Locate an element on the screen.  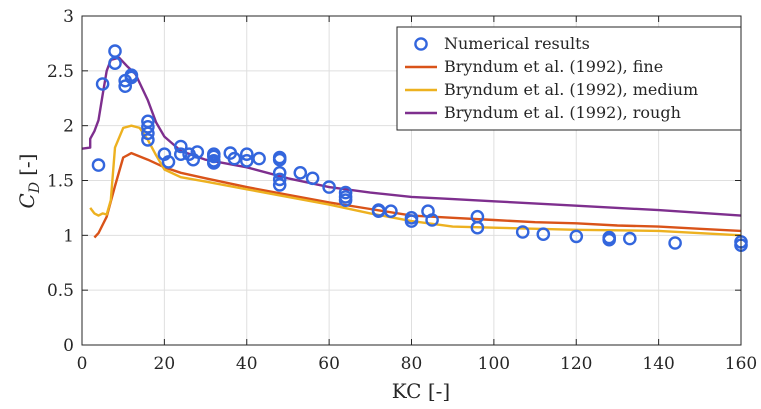
x-tick-label: 100 is located at coordinates (494, 364).